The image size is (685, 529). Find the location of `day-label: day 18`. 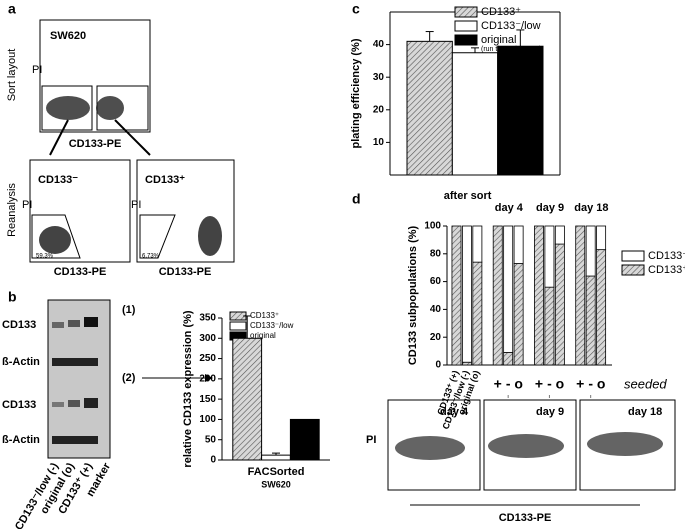

day-label: day 18 is located at coordinates (645, 412).